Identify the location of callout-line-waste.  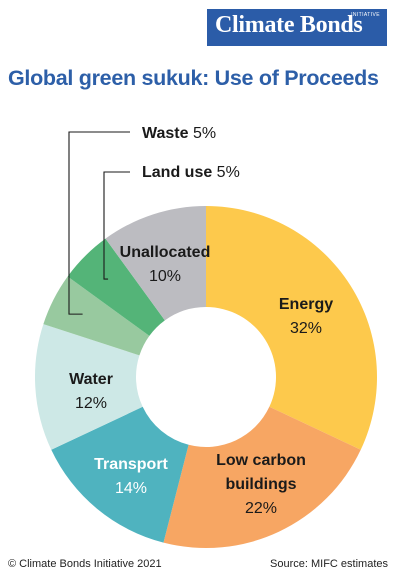
(99, 223).